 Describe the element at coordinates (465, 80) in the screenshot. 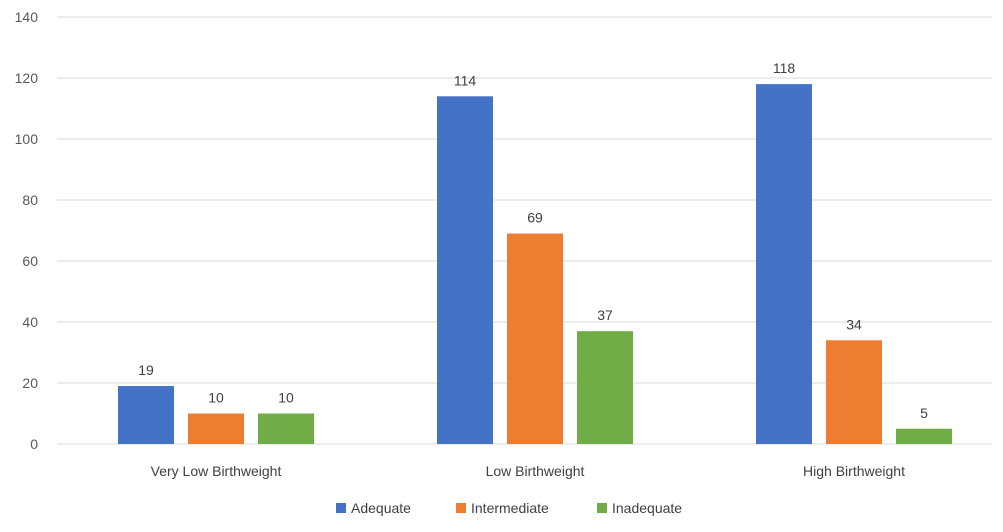

I see `data-label: 114` at that location.